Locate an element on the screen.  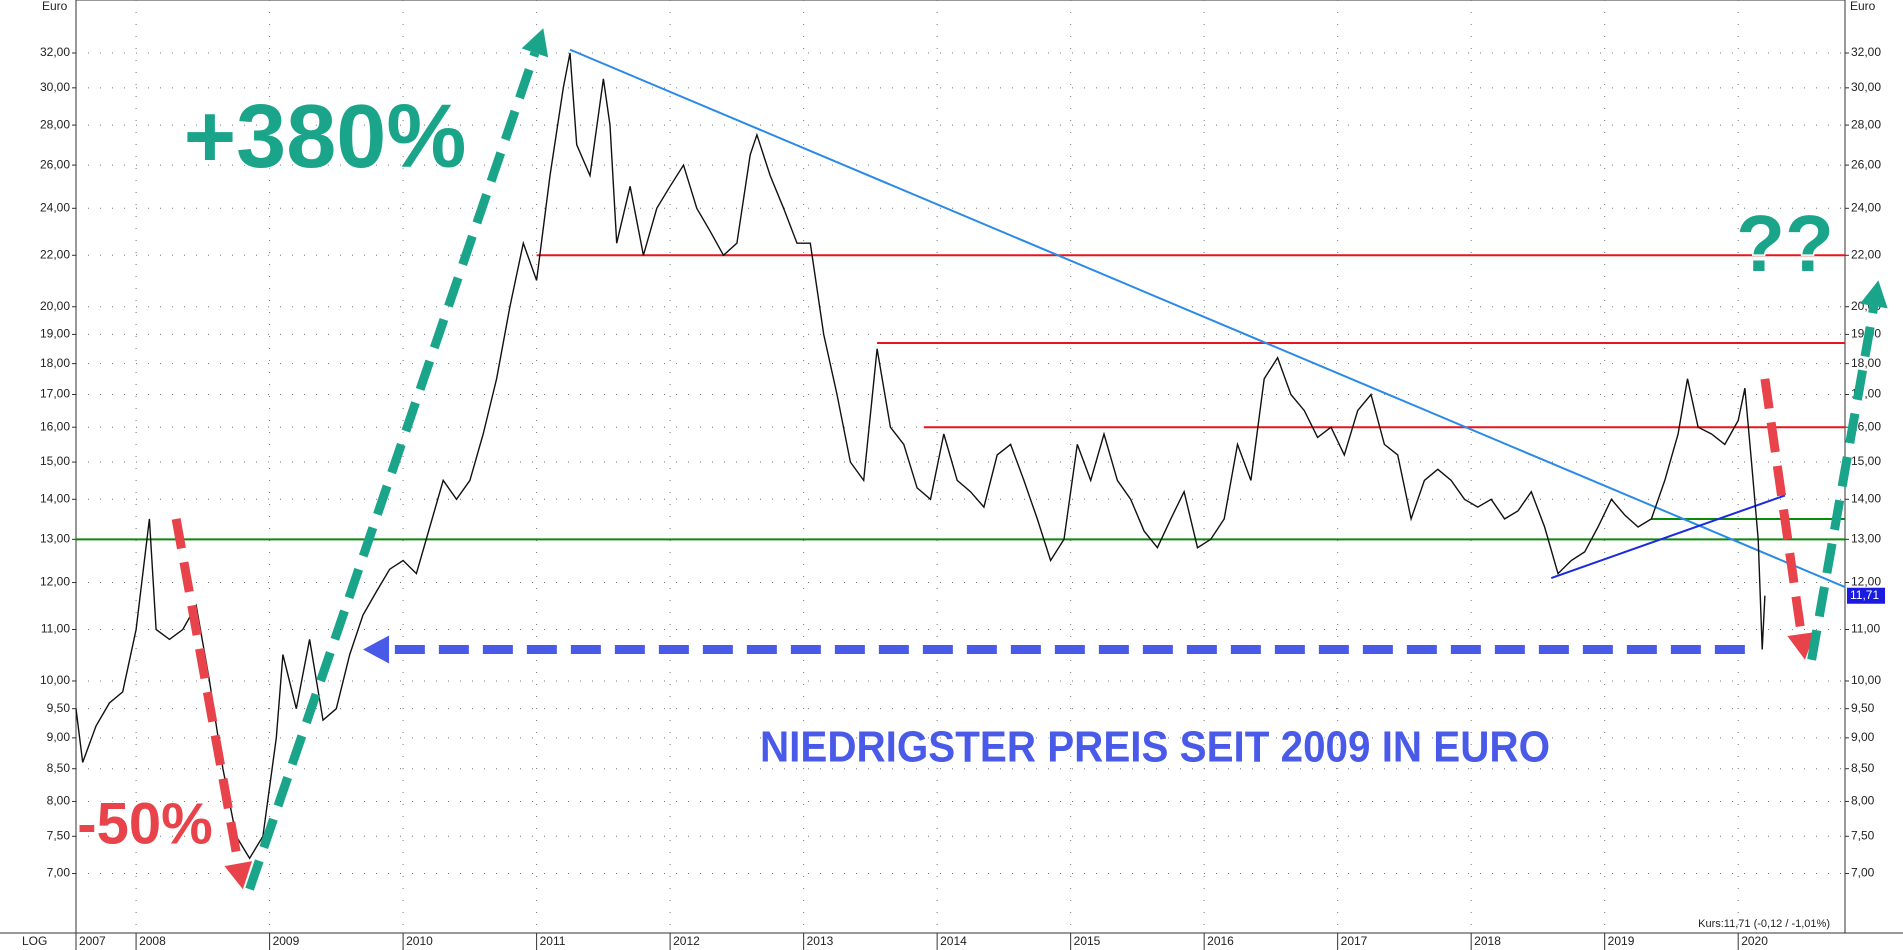
y-tick-label-right: 28,00 is located at coordinates (1866, 124).